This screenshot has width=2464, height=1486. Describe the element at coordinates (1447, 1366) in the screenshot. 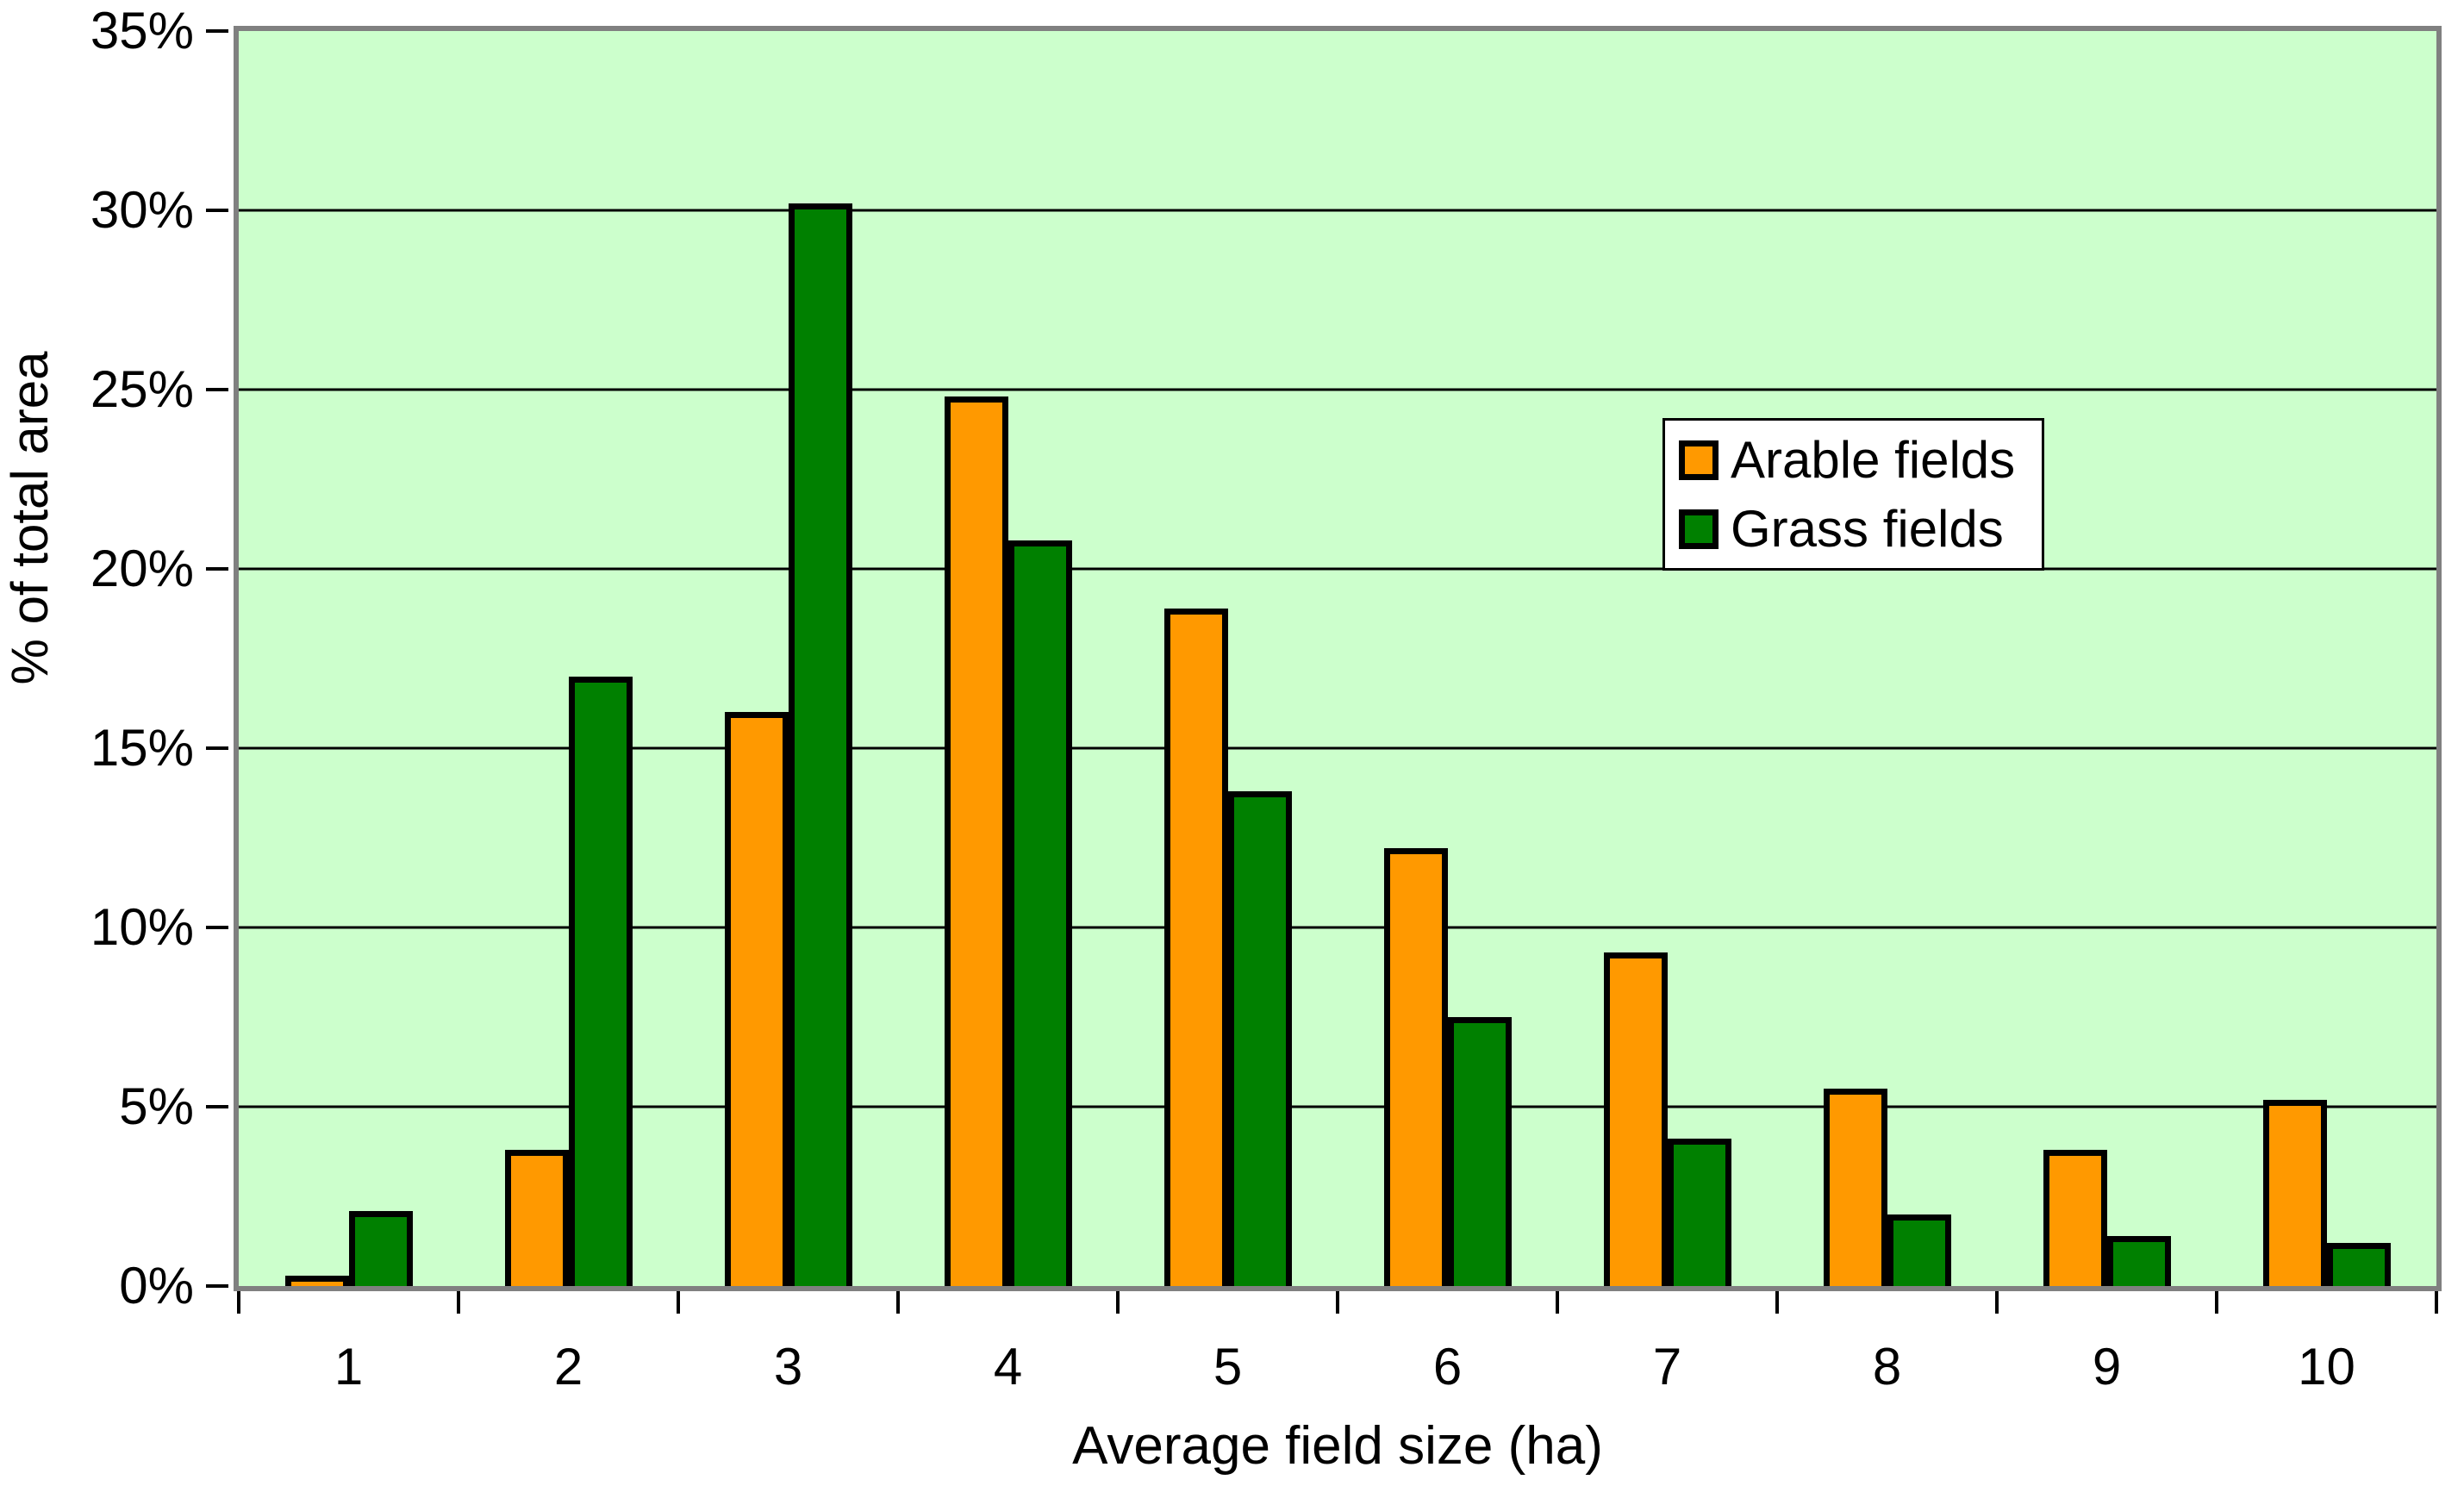

I see `x-tick-label-6: 6` at that location.